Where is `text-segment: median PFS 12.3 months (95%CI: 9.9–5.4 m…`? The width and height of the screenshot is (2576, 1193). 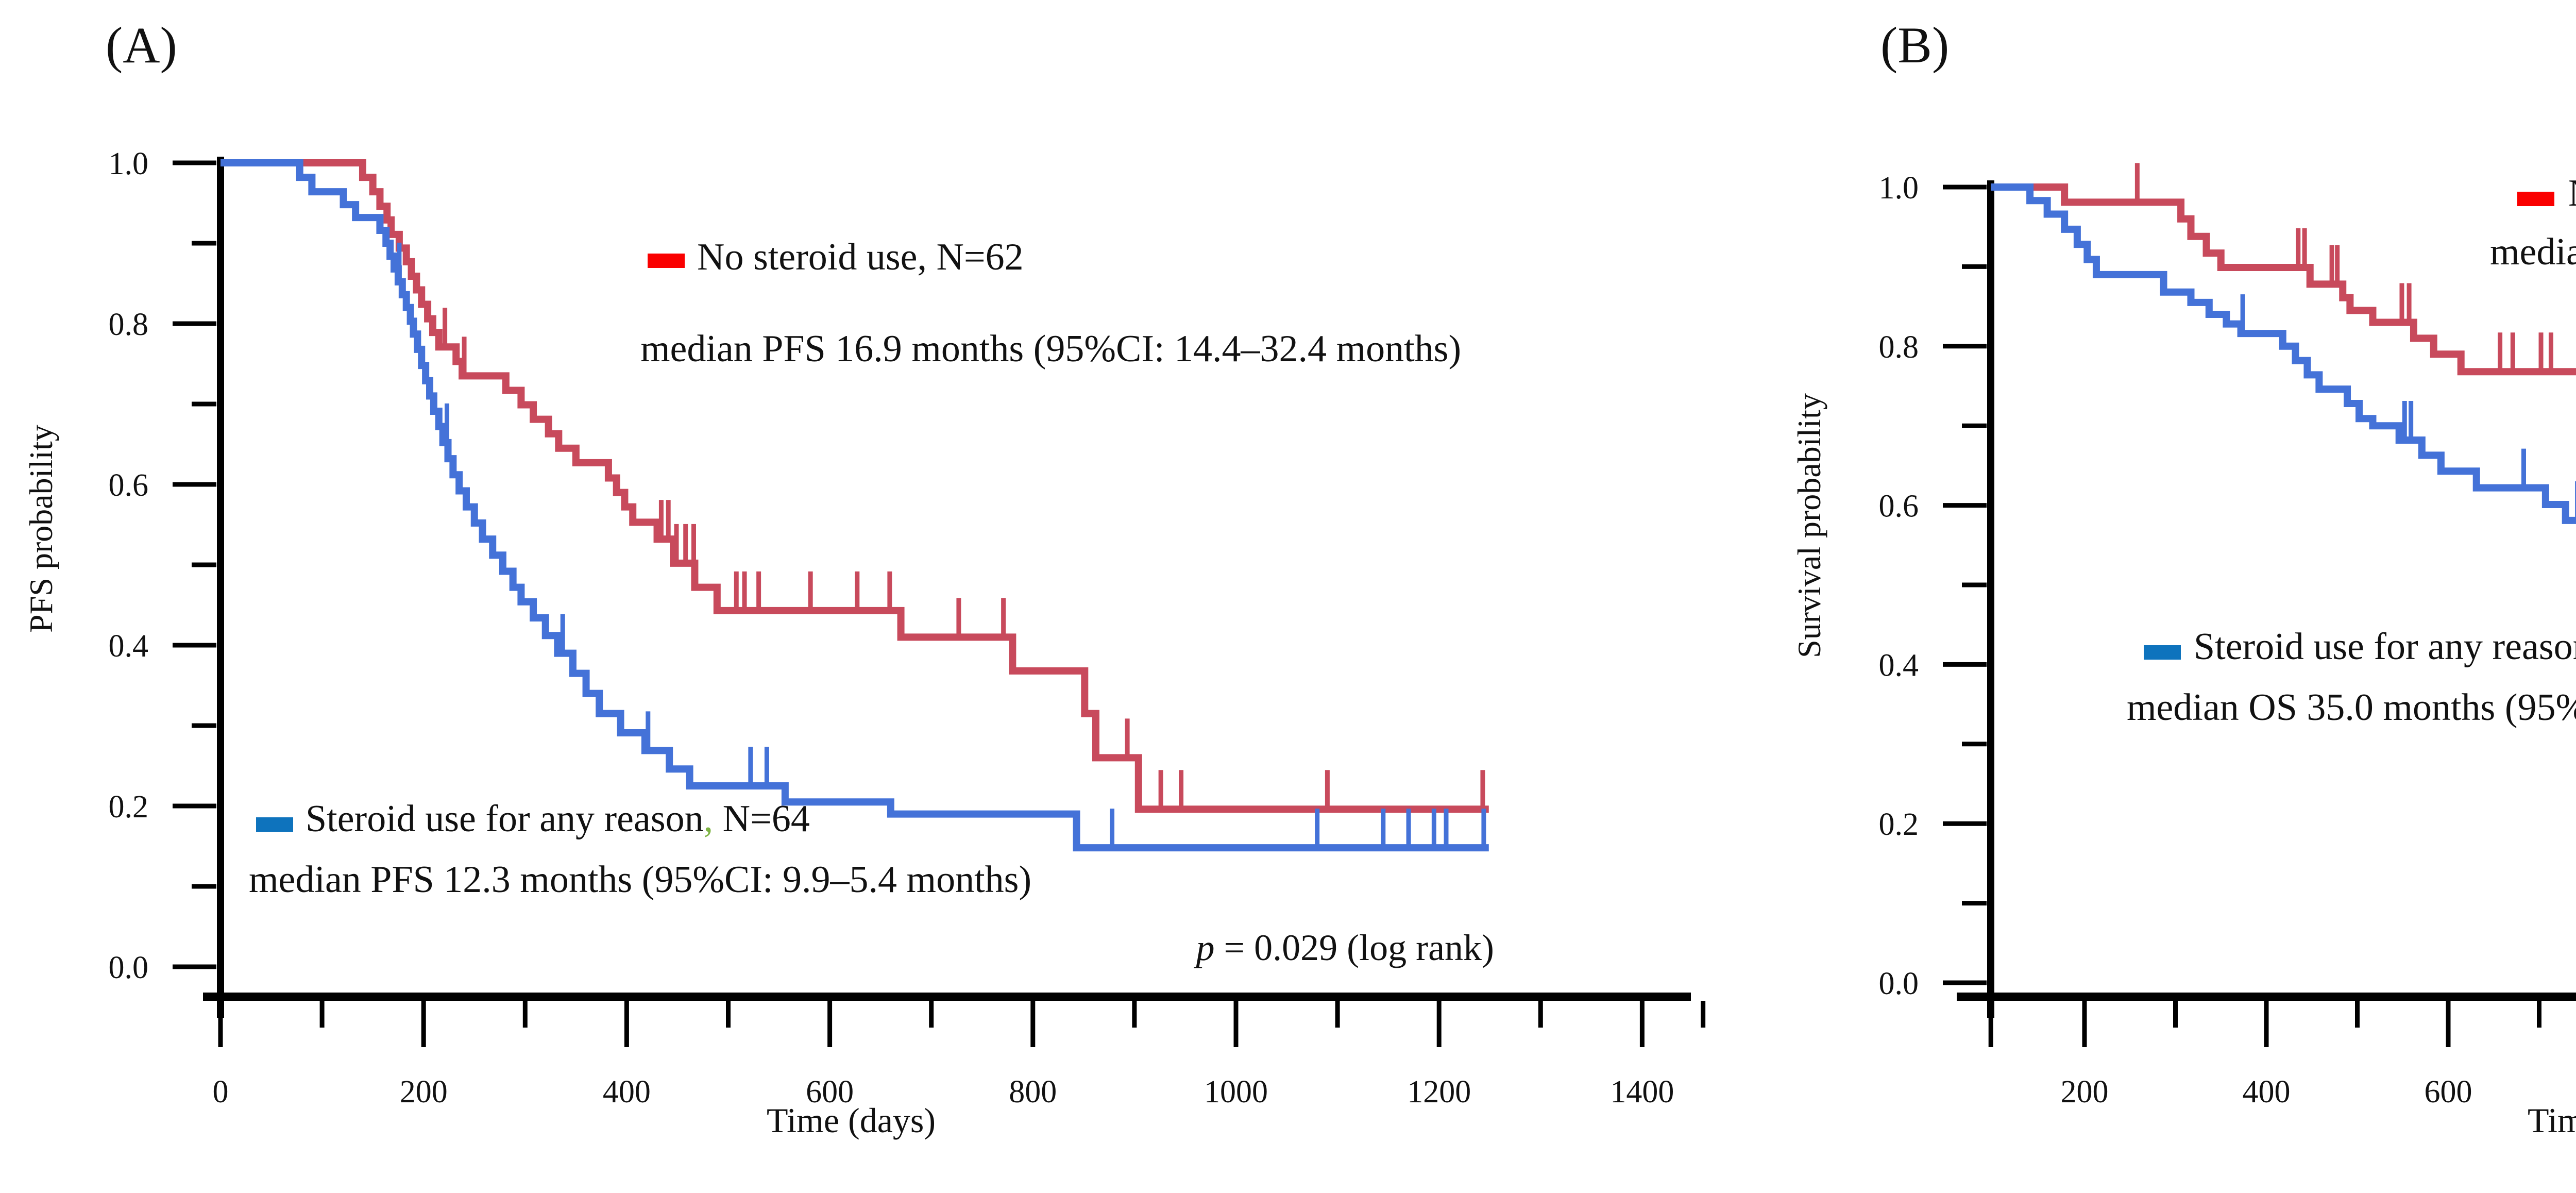 text-segment: median PFS 12.3 months (95%CI: 9.9–5.4 m… is located at coordinates (640, 880).